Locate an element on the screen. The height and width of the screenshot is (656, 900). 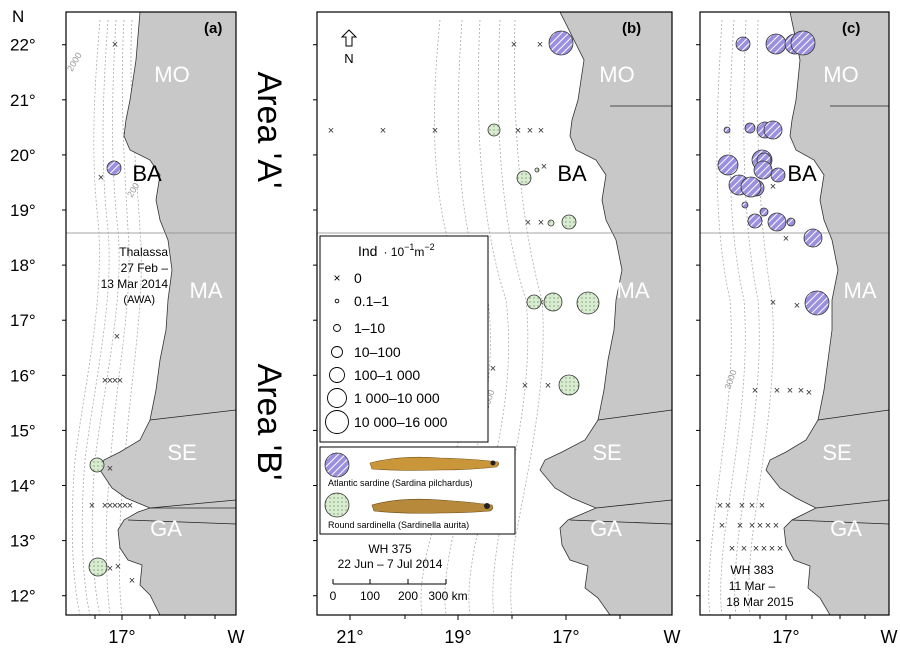
svg-text: N is located at coordinates (348, 58).